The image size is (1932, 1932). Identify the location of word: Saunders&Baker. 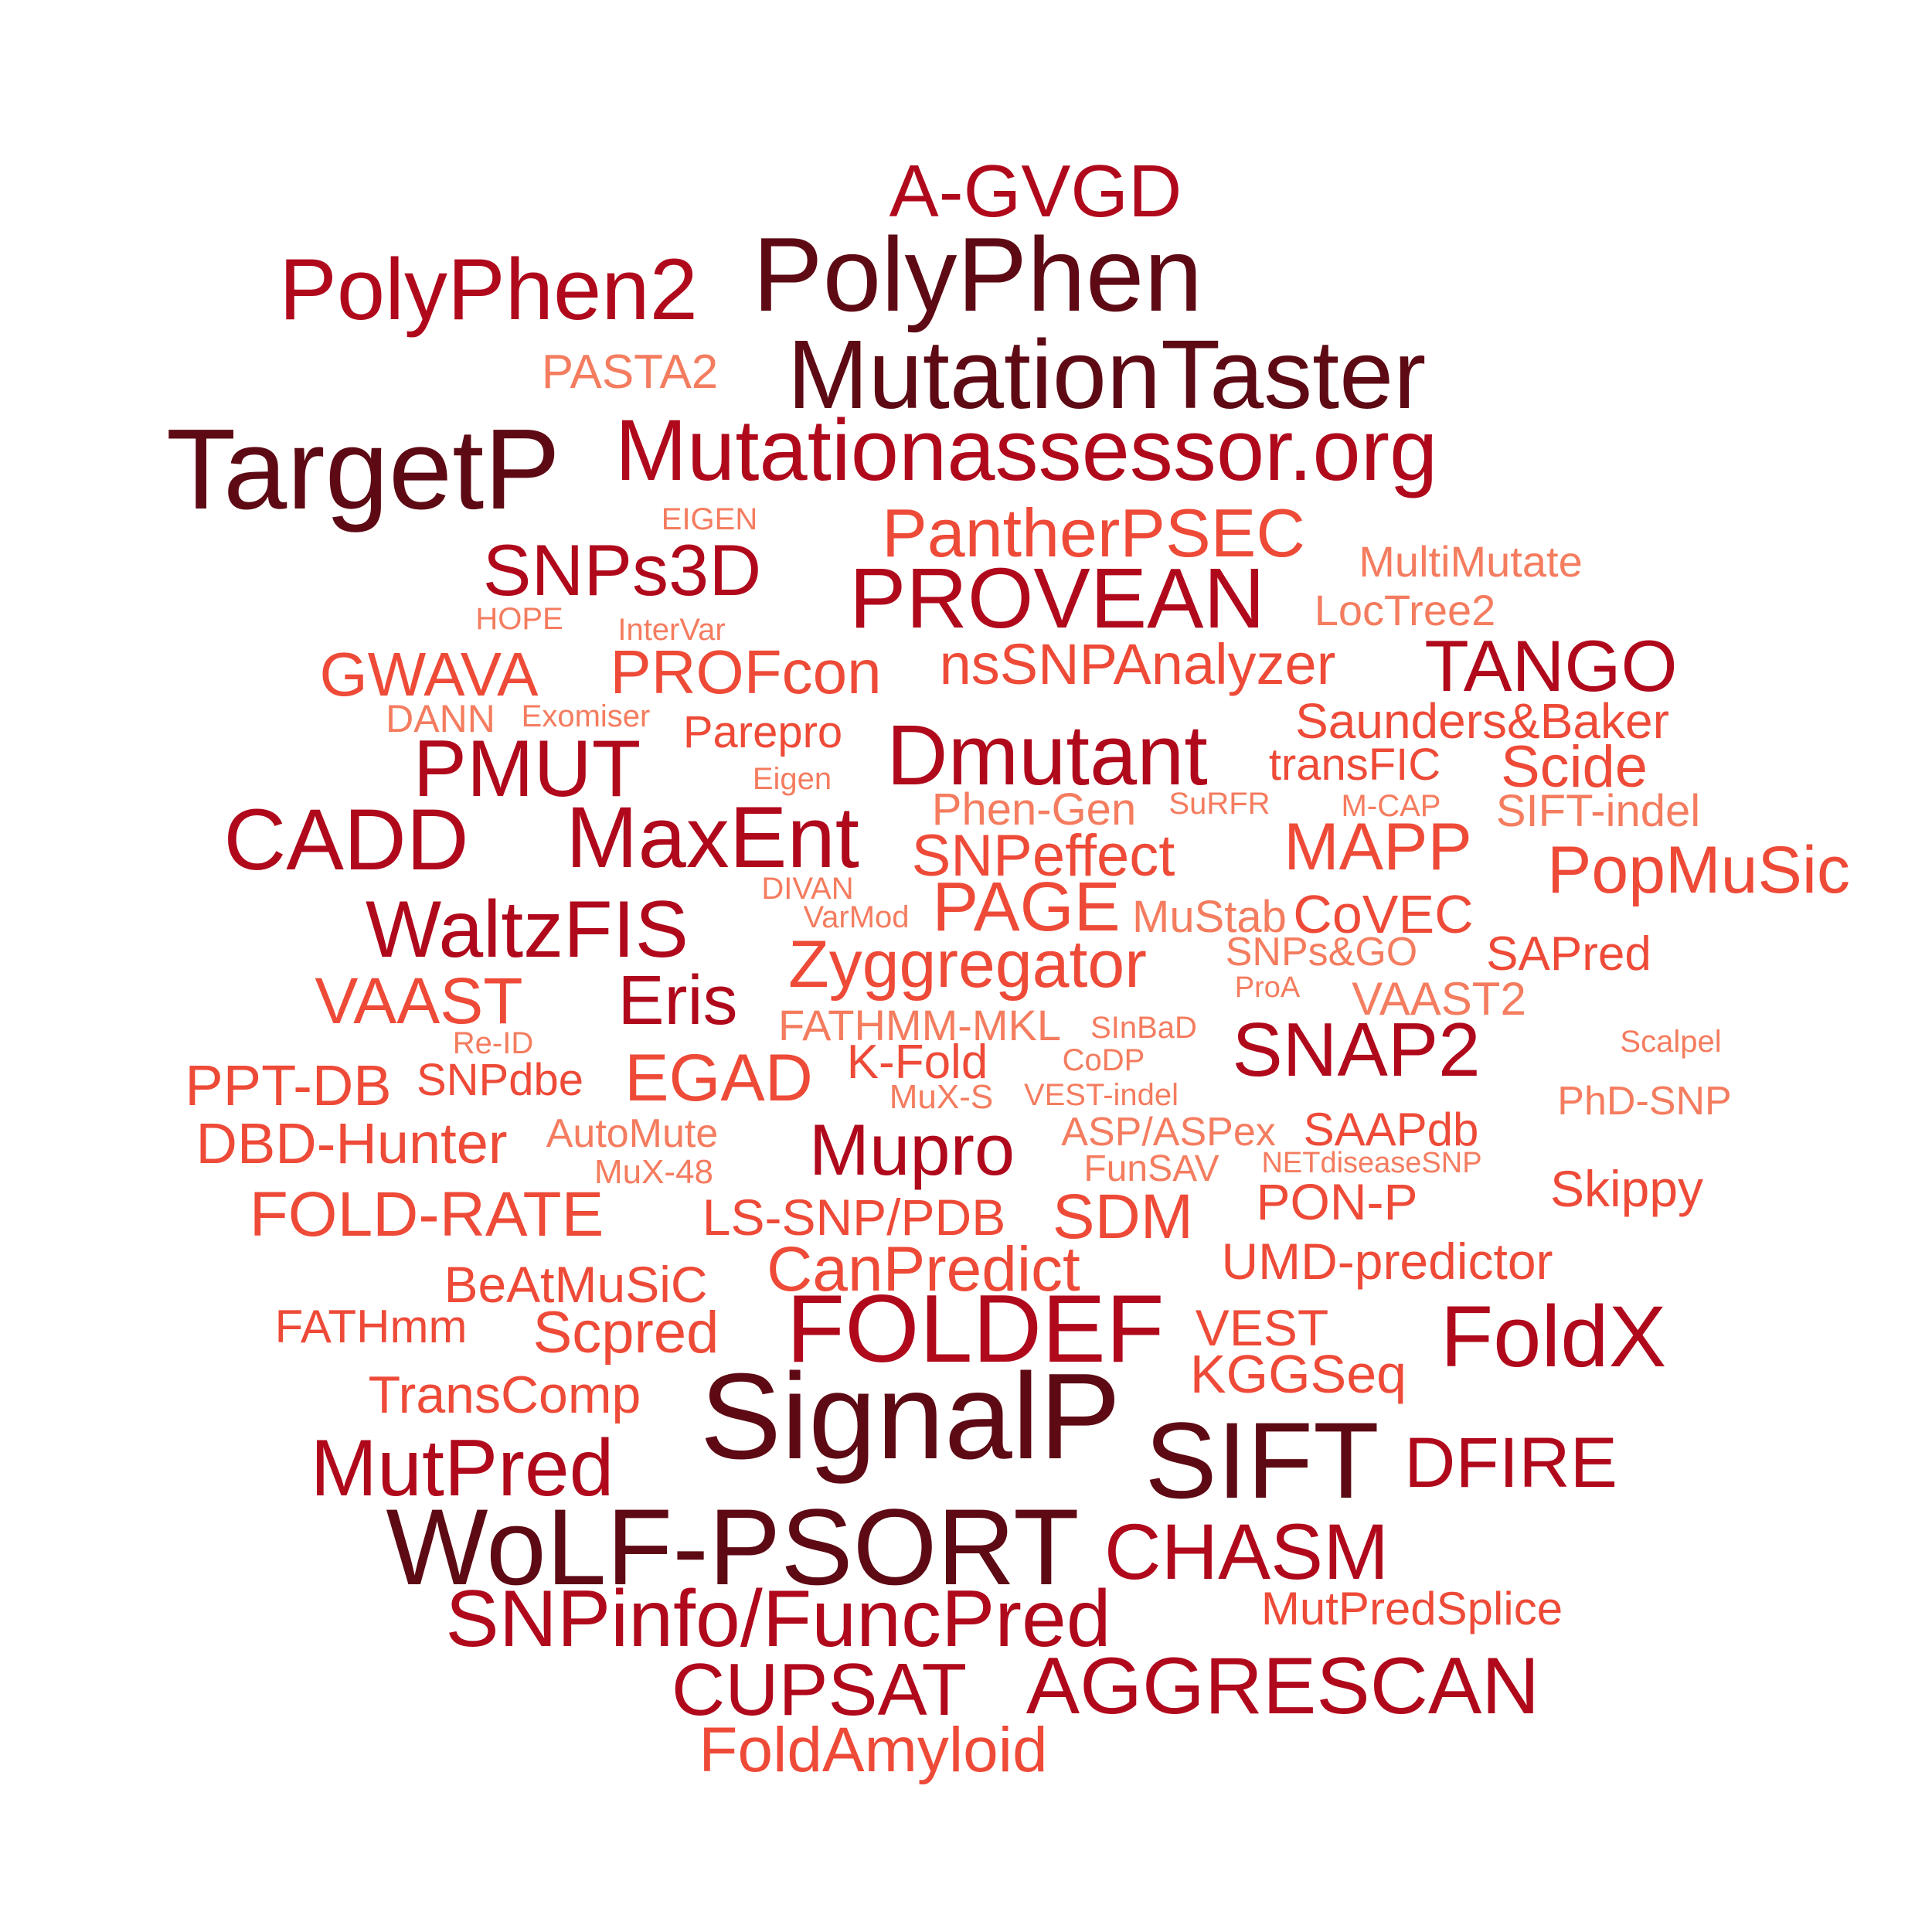
(1482, 721).